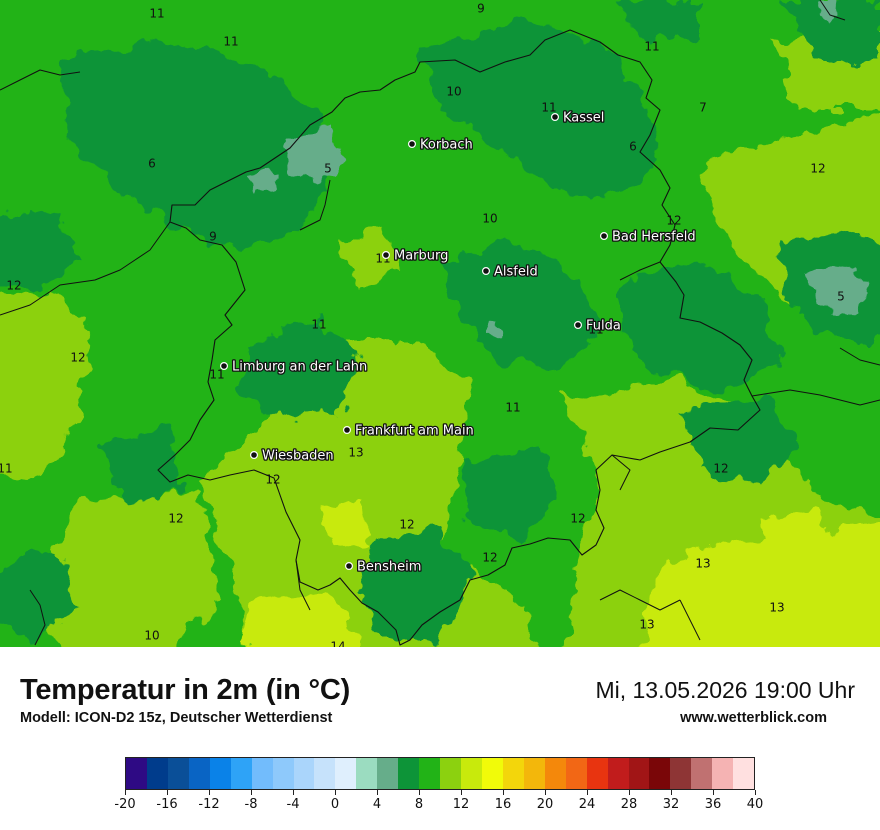 This screenshot has width=880, height=830. What do you see at coordinates (629, 804) in the screenshot?
I see `legend-tick-label: 28` at bounding box center [629, 804].